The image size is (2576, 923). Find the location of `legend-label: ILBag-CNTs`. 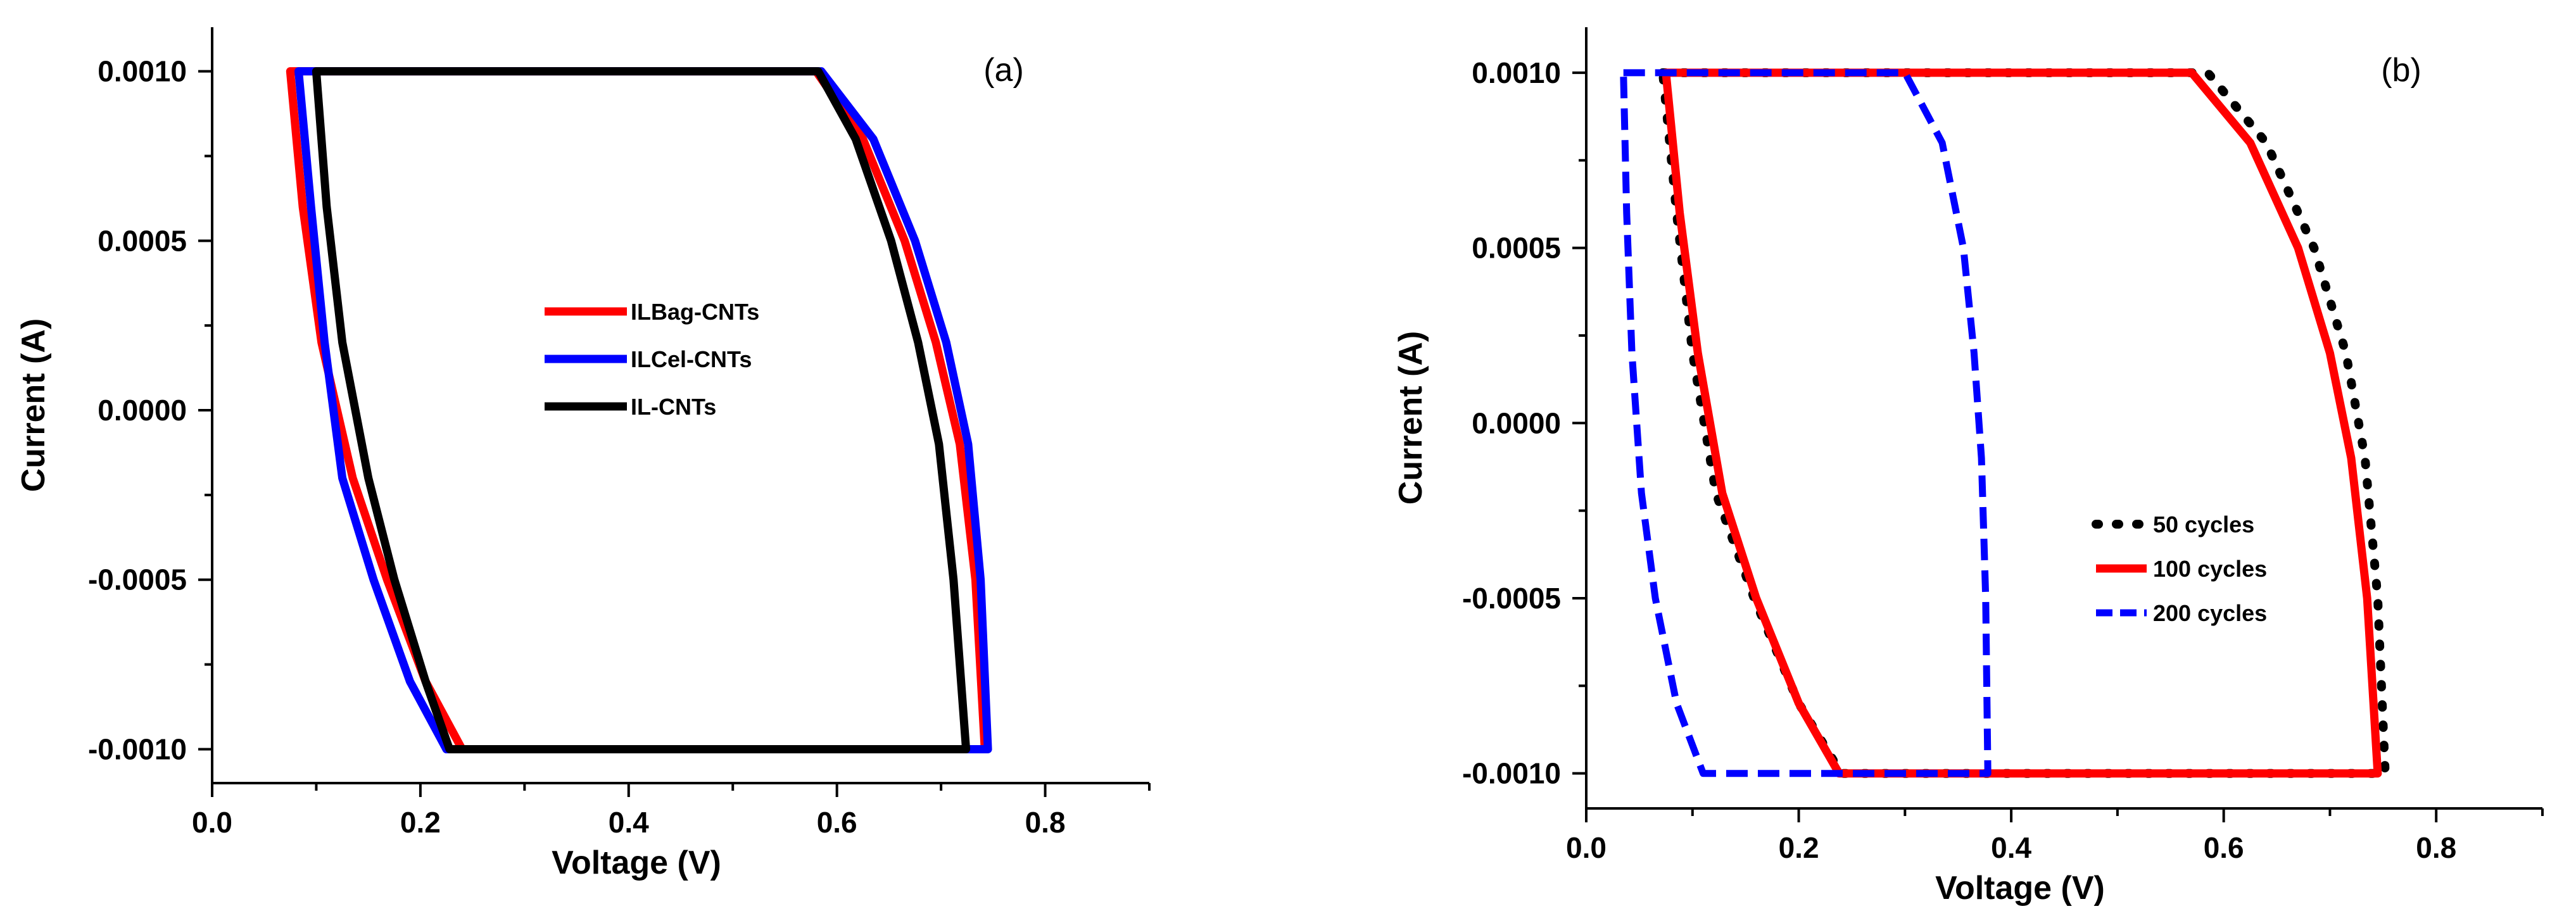

legend-label: ILBag-CNTs is located at coordinates (695, 312).